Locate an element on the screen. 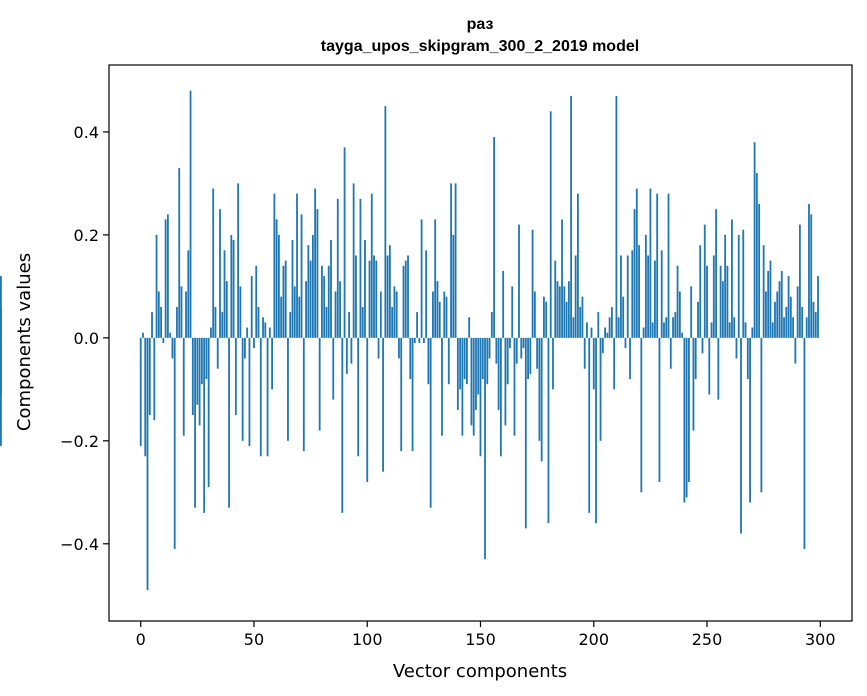  x-axis-label: Vector components is located at coordinates (480, 671).